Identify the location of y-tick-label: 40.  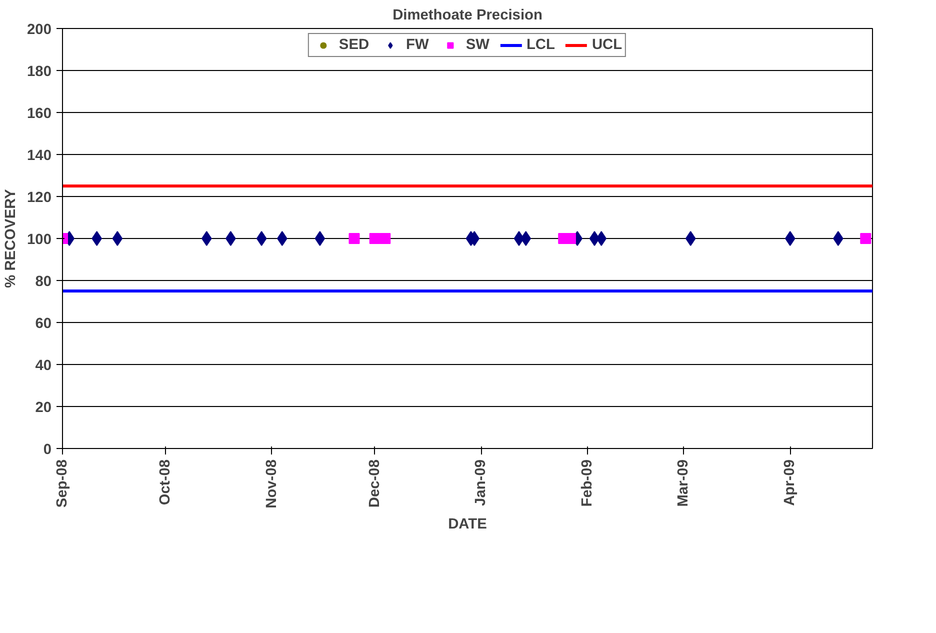
(43, 366).